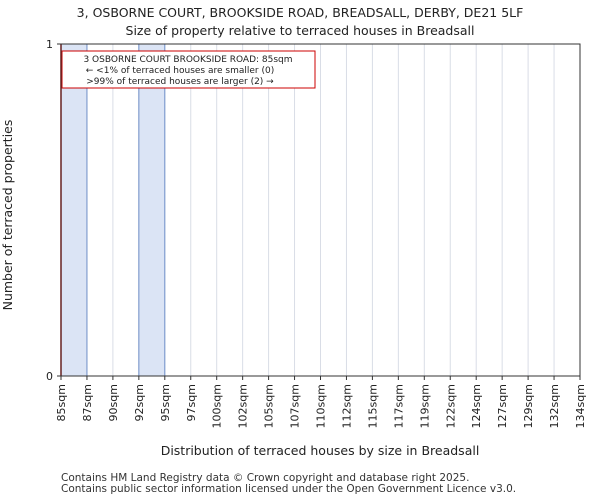 This screenshot has width=600, height=500. I want to click on bar-85sqm, so click(74, 210).